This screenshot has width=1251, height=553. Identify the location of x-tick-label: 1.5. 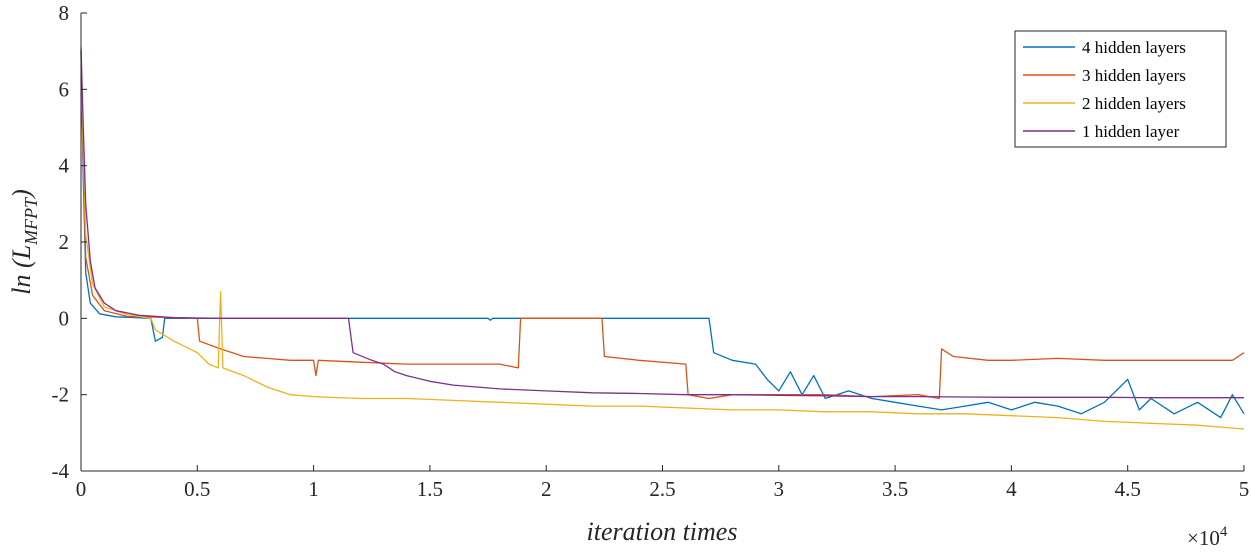
(430, 489).